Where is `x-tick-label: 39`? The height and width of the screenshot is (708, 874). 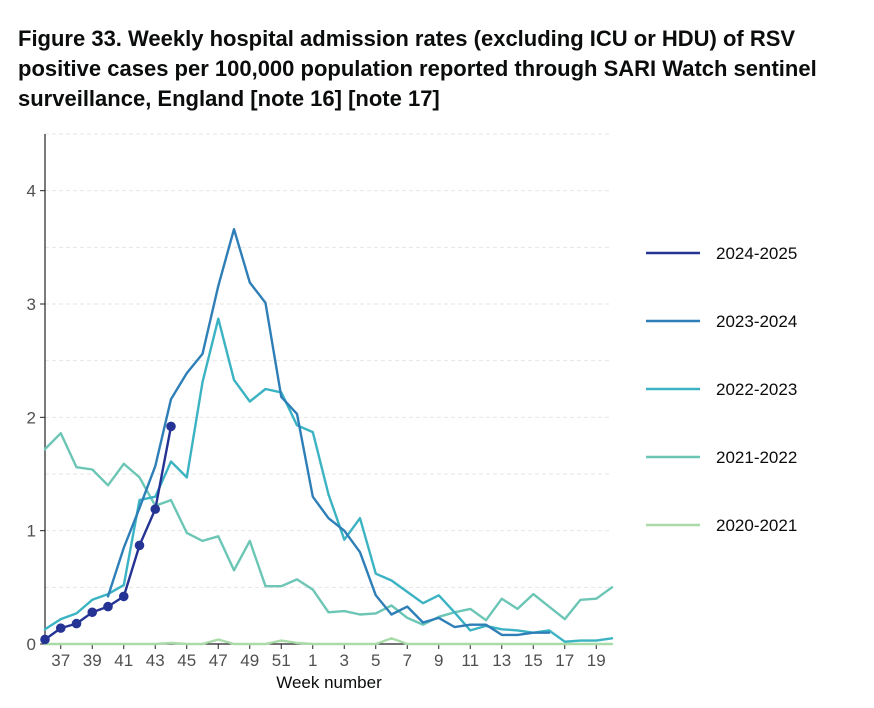
x-tick-label: 39 is located at coordinates (92, 660).